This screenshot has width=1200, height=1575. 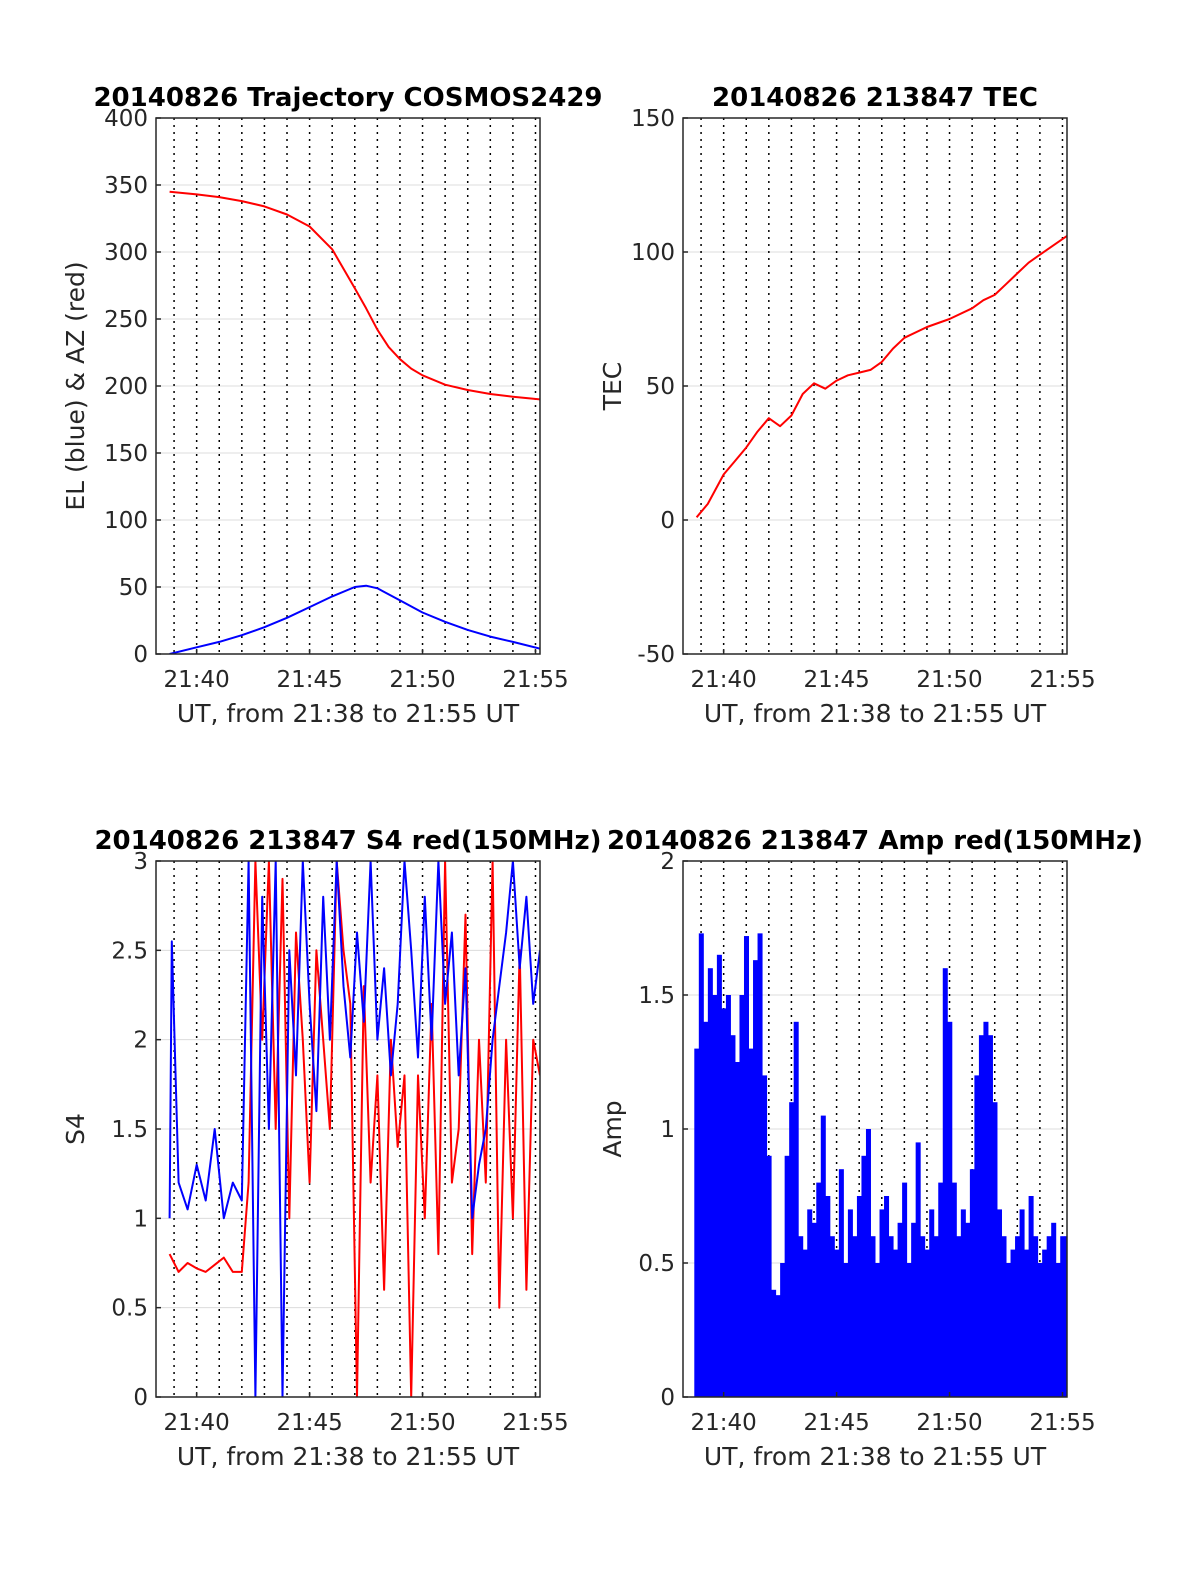 What do you see at coordinates (75, 1129) in the screenshot?
I see `y-axis-label: S4` at bounding box center [75, 1129].